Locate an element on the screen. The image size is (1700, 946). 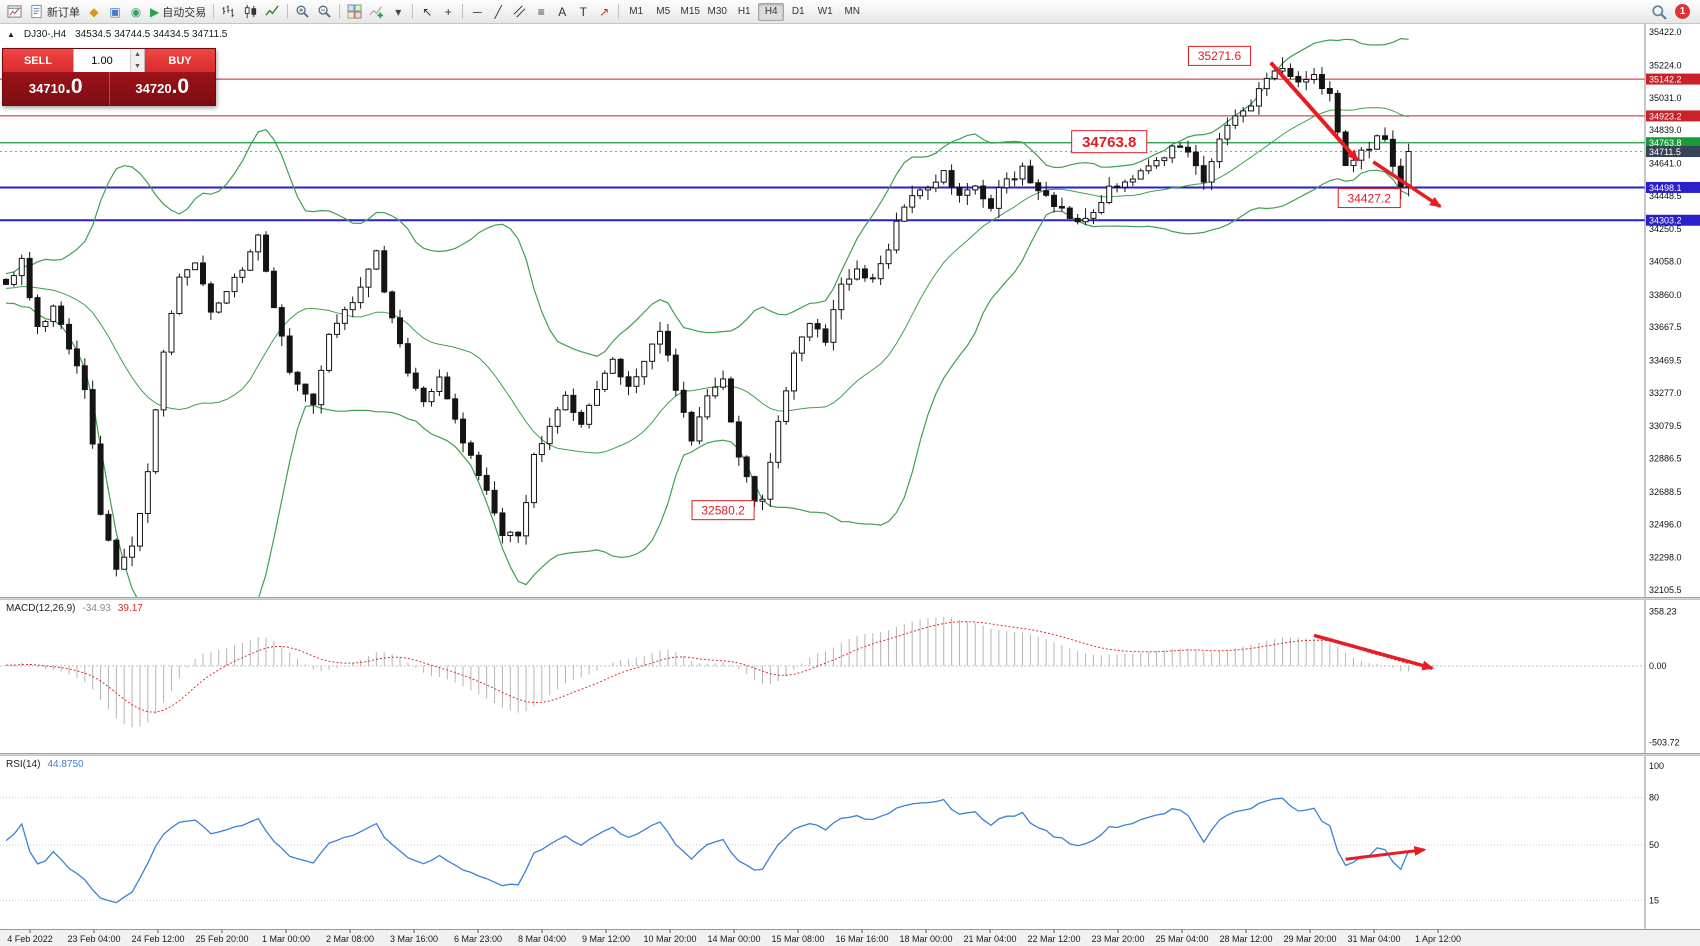
svg-text: 25 Mar 04:00 is located at coordinates (1181, 939).